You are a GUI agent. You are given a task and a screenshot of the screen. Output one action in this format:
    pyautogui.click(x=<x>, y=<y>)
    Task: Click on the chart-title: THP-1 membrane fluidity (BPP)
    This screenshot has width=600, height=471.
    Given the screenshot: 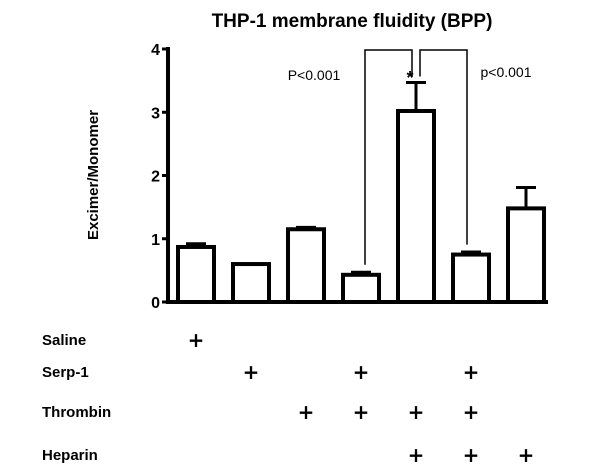 What is the action you would take?
    pyautogui.click(x=352, y=21)
    